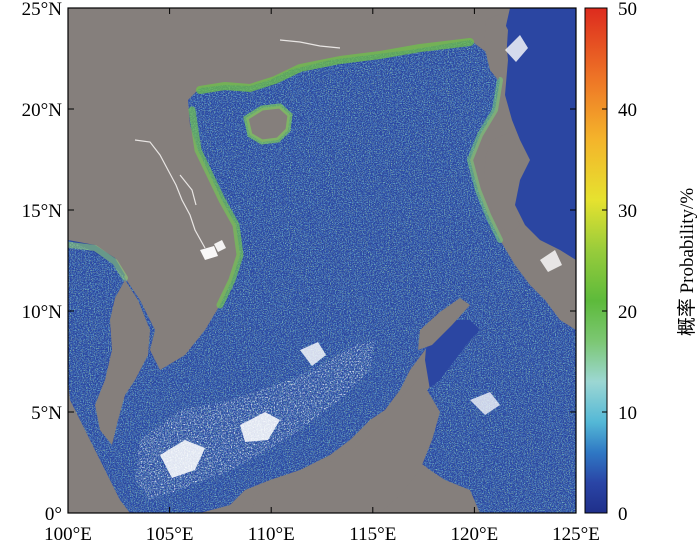 This screenshot has width=700, height=546. What do you see at coordinates (271, 534) in the screenshot?
I see `x-tick-label: 110°E` at bounding box center [271, 534].